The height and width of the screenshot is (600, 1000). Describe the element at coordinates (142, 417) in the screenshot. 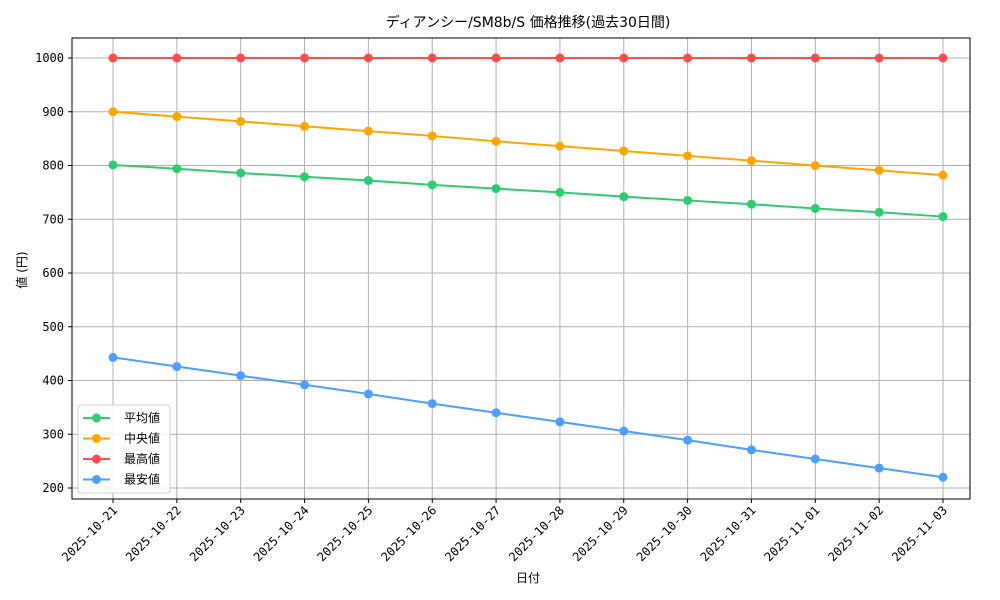

I see `legend-label: 平均値` at that location.